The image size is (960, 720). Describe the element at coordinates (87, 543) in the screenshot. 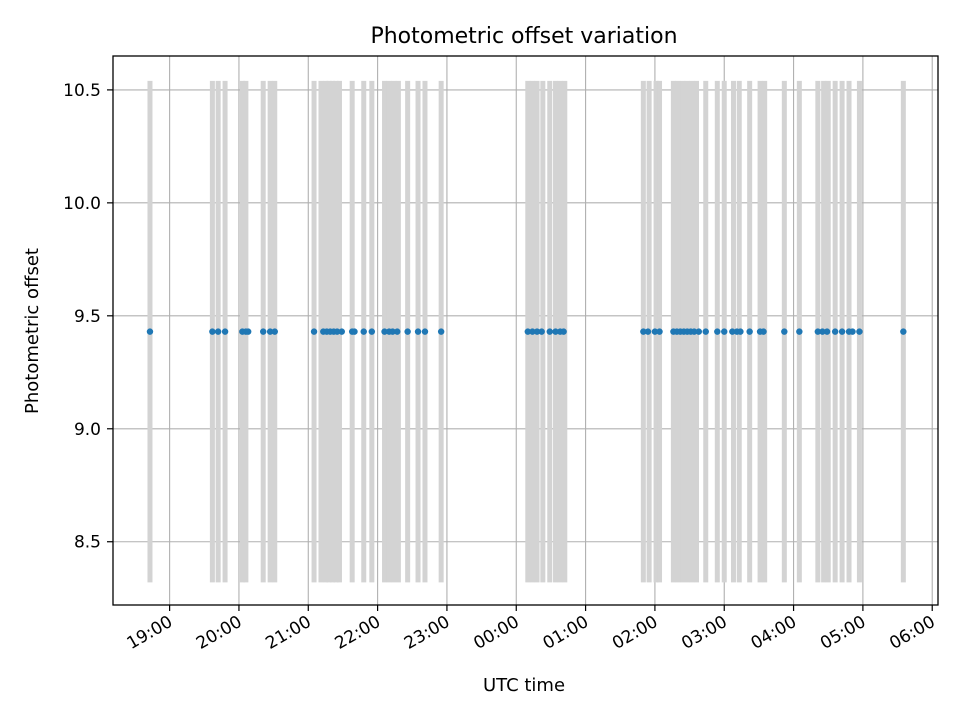

I see `y-tick-label: 8.5` at that location.